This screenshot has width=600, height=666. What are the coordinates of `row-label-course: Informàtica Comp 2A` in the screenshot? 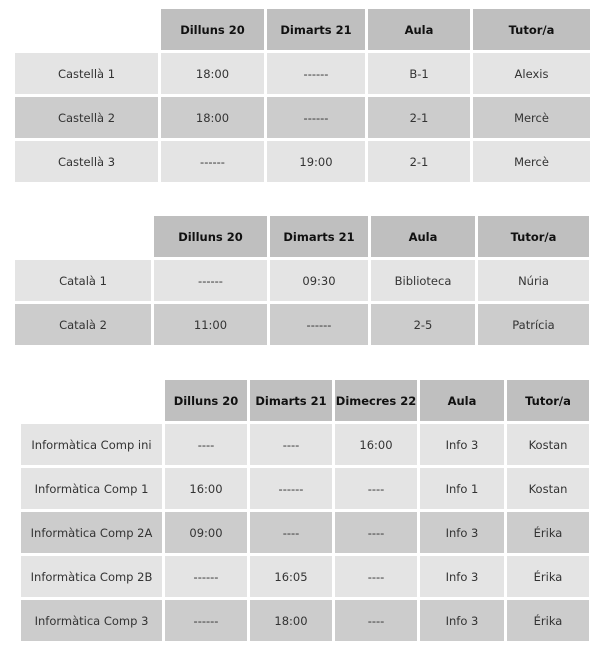 It's located at (91, 532).